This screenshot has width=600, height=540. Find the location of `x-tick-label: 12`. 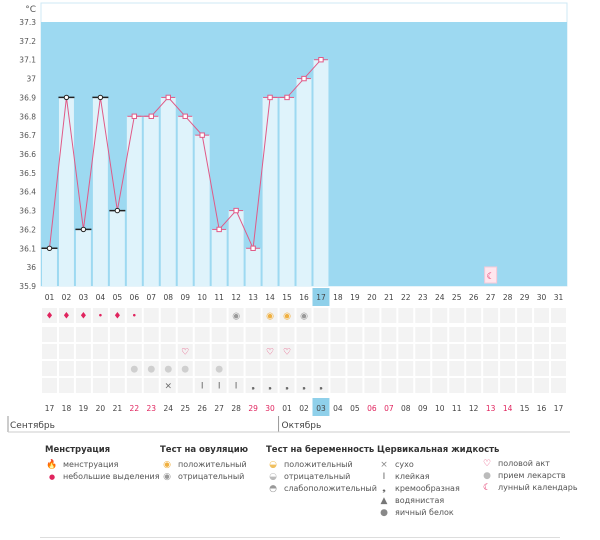

x-tick-label: 12 is located at coordinates (236, 297).